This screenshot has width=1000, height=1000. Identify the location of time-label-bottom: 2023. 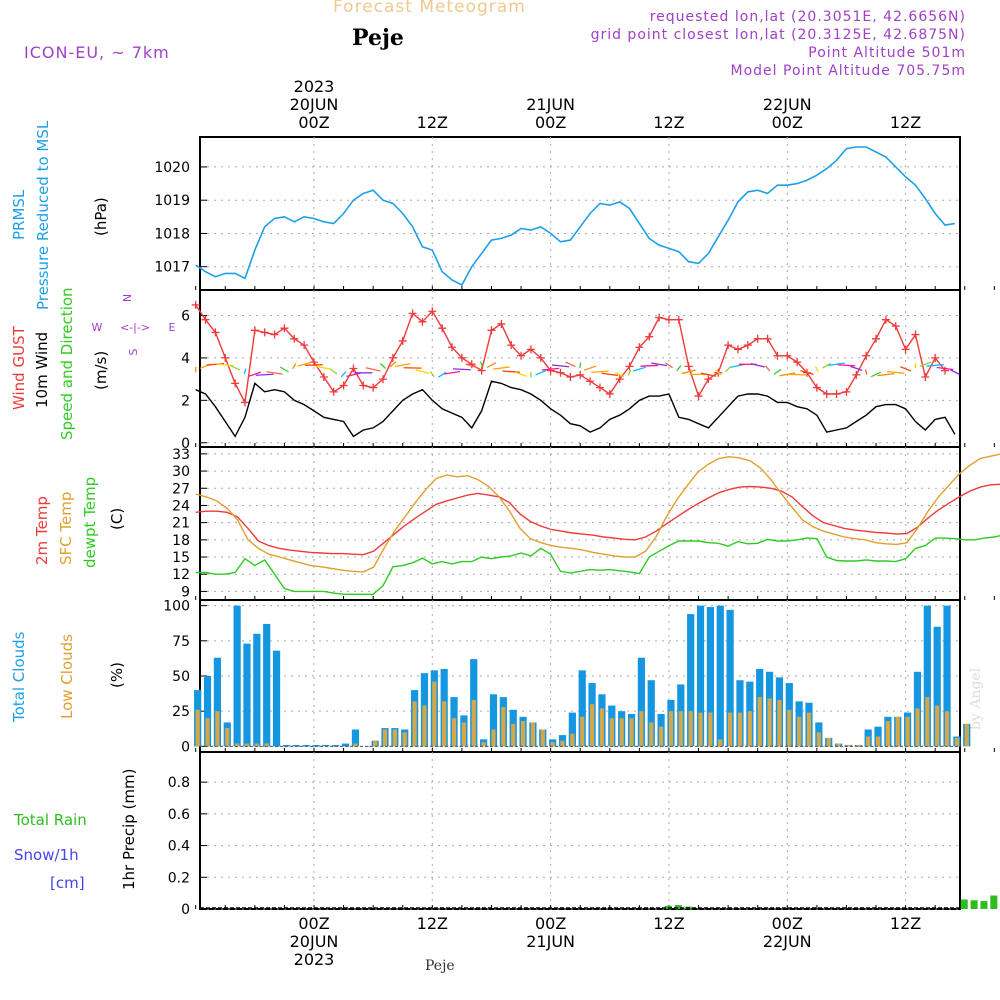
(314, 959).